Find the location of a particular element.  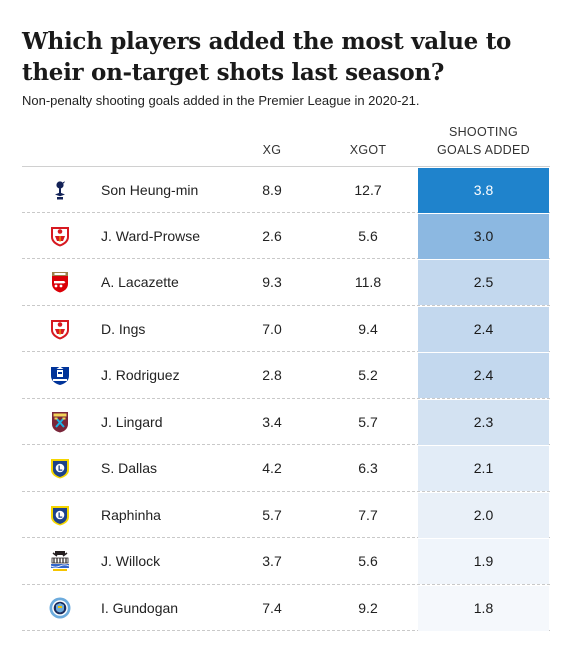

table-row: Raphinha 5.7 7.7 2.0 is located at coordinates (286, 515).